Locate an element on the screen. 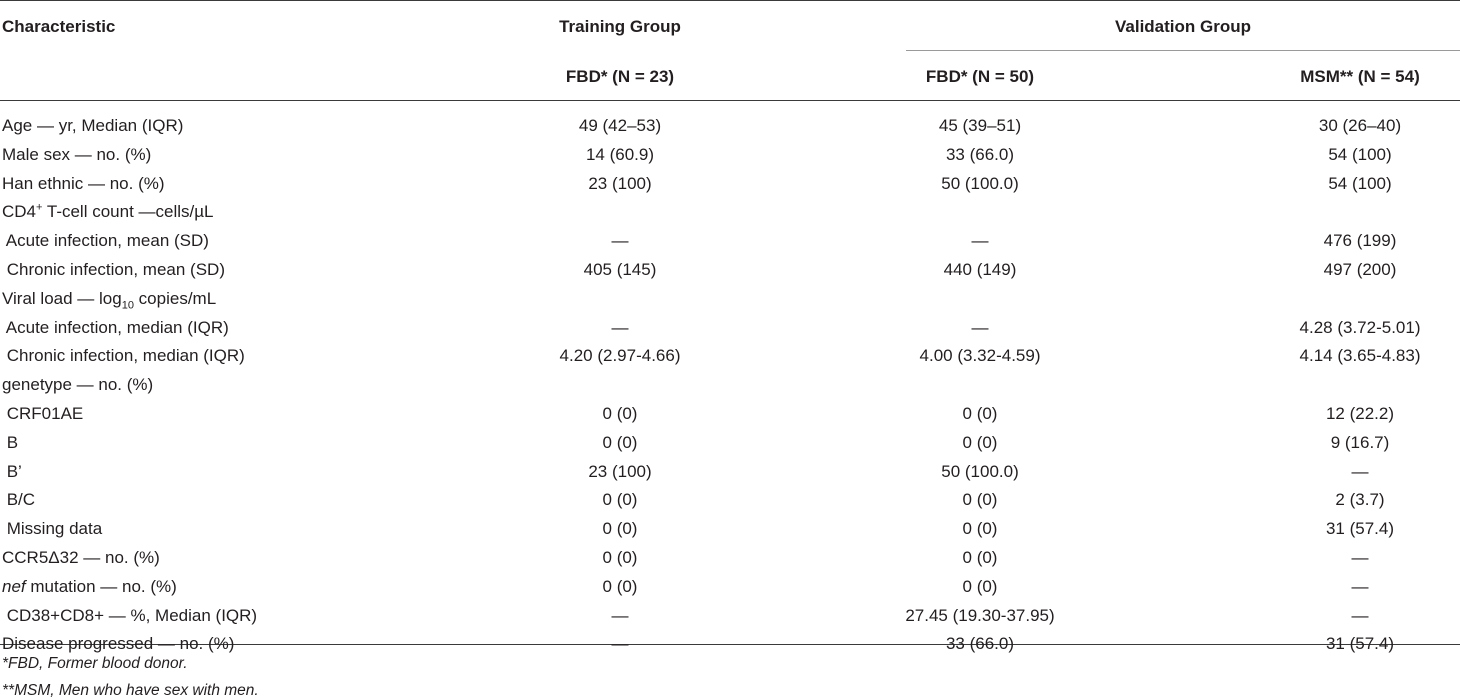 The width and height of the screenshot is (1460, 700). row-value-v3: 30 (26–40) is located at coordinates (1360, 125).